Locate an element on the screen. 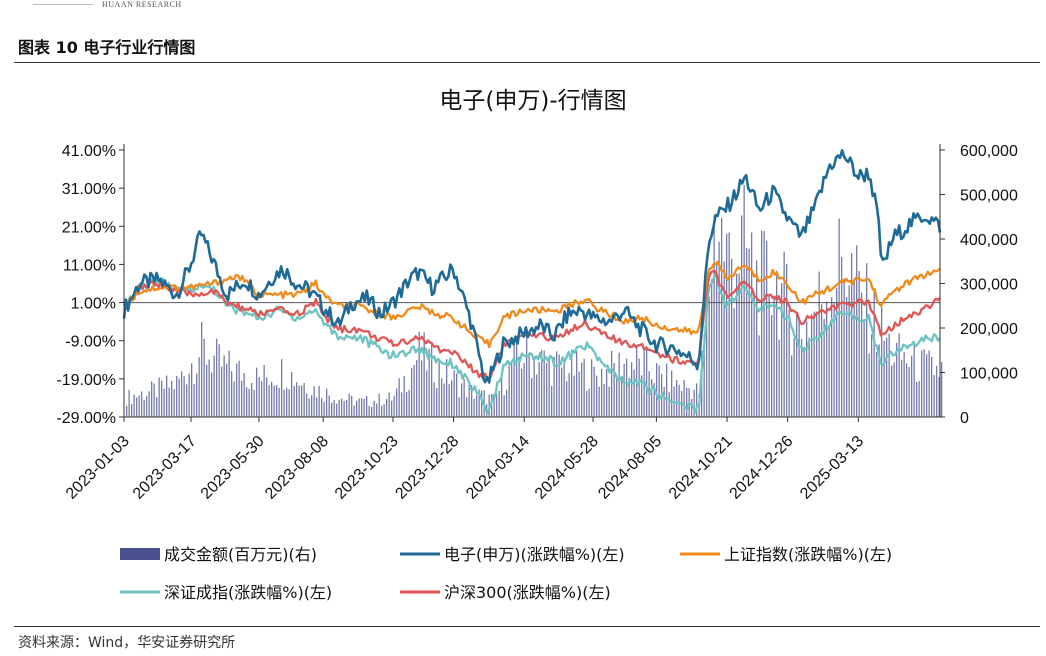 The image size is (1046, 656). left-tick-label: 21.00% is located at coordinates (89, 227).